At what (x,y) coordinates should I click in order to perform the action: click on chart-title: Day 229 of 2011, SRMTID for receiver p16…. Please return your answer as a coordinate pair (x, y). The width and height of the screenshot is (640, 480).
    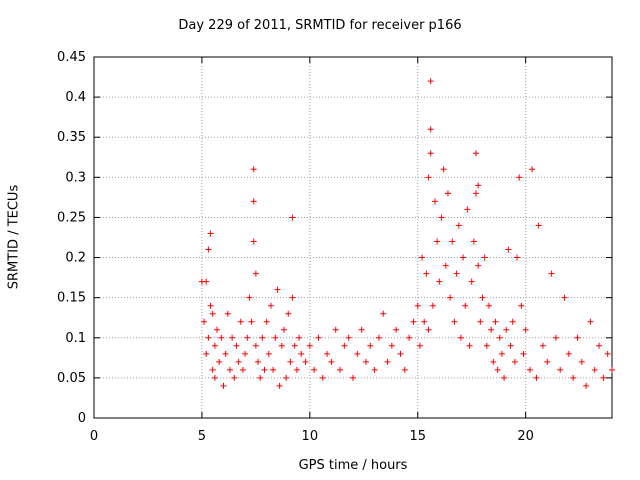
    Looking at the image, I should click on (320, 25).